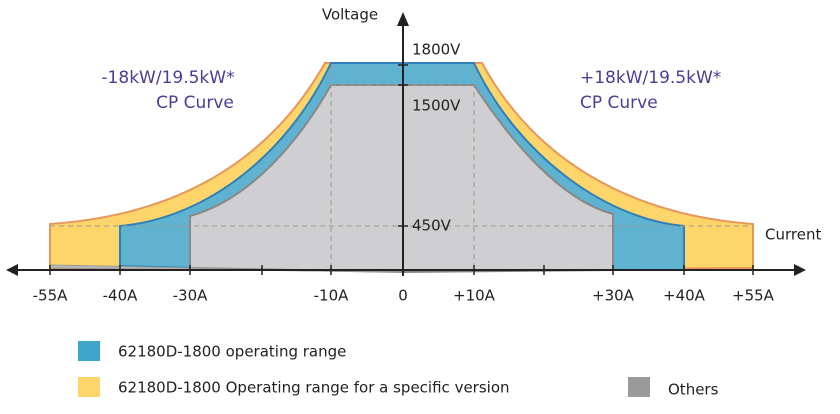 This screenshot has width=840, height=414. I want to click on annotation: +18kW/19.5kW*, so click(650, 78).